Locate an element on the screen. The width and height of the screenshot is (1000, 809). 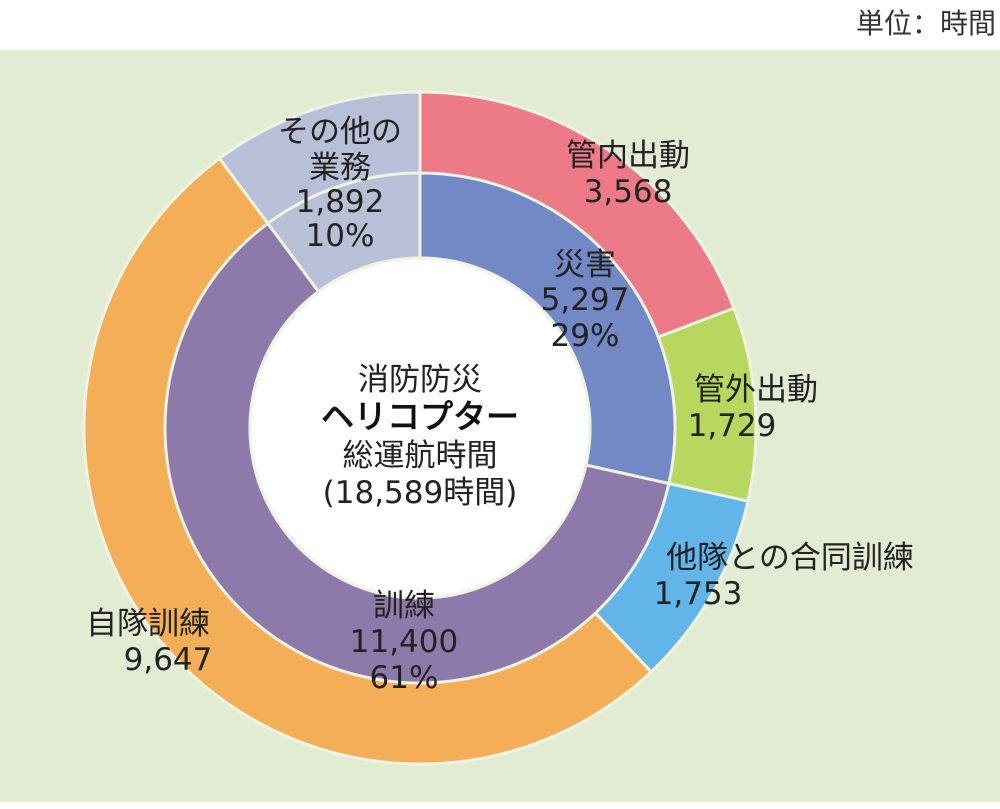
label-sonota-value: 1,892 is located at coordinates (340, 202).